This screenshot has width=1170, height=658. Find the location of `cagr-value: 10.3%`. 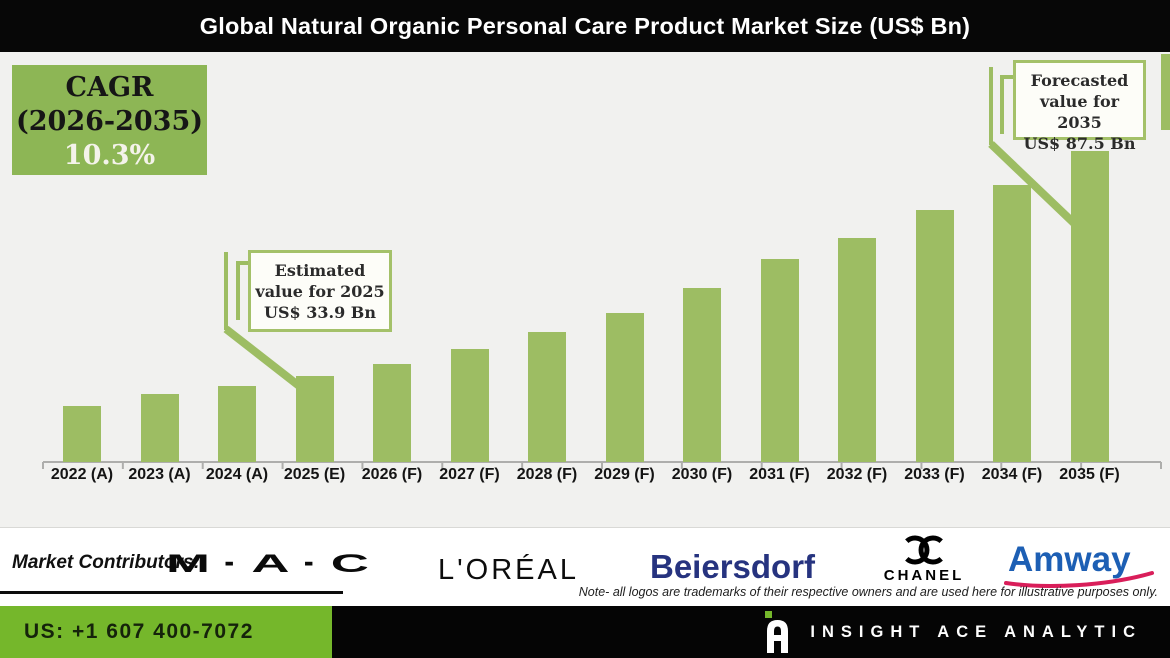

cagr-value: 10.3% is located at coordinates (109, 155).